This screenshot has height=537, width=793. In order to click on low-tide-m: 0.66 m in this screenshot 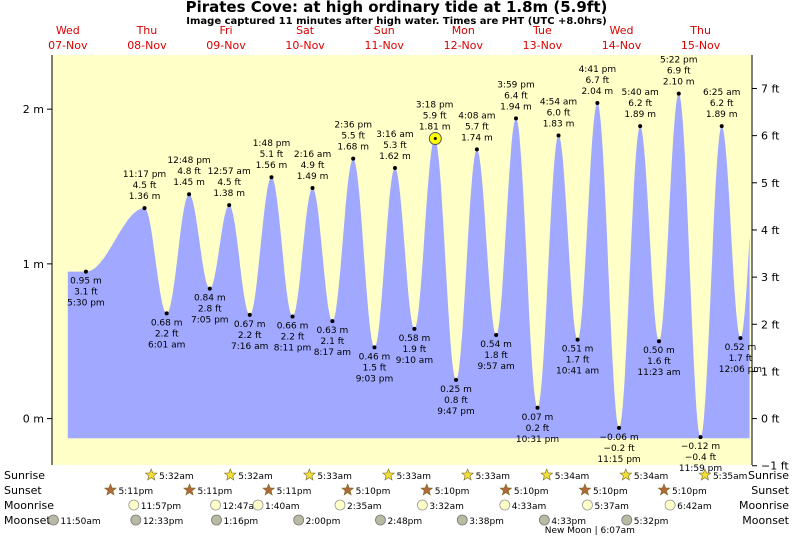, I will do `click(293, 326)`.